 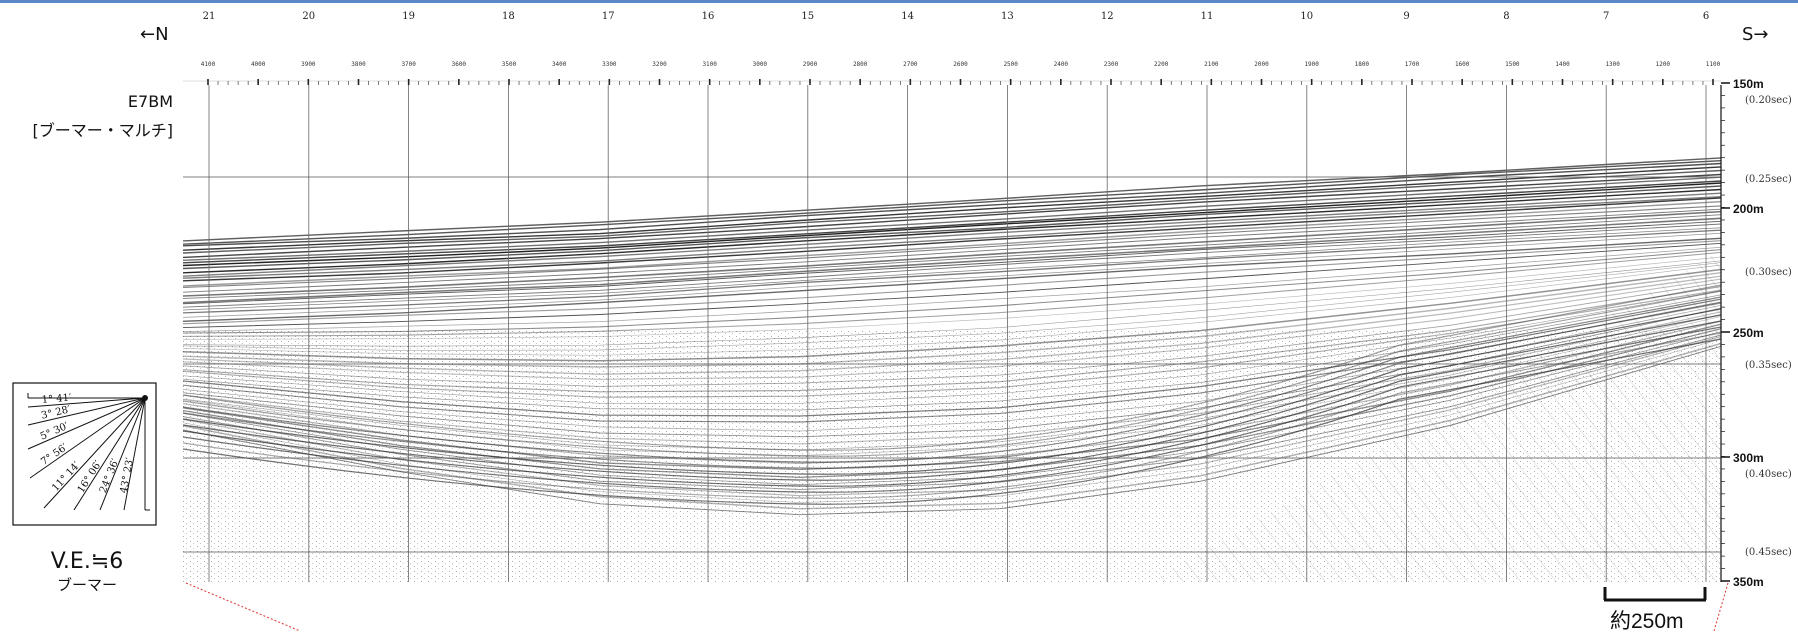 I want to click on shot-label: 4000, so click(x=258, y=64).